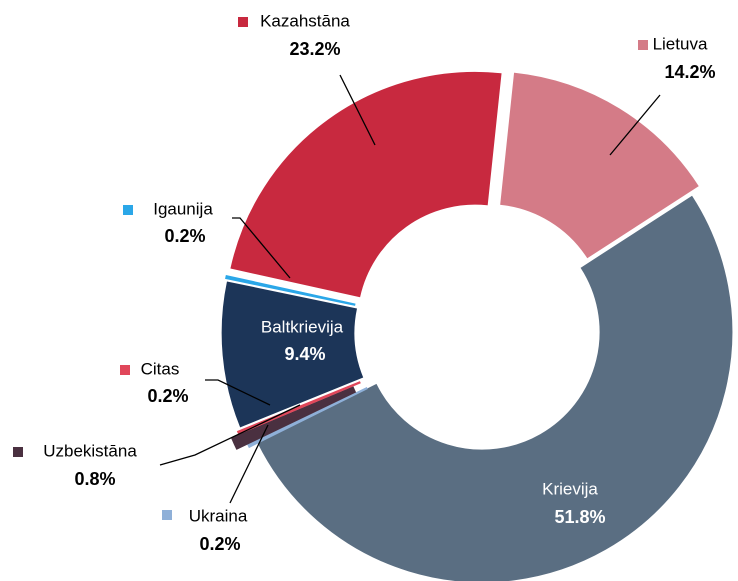 The height and width of the screenshot is (581, 738). I want to click on value-label: 9.4%, so click(304, 354).